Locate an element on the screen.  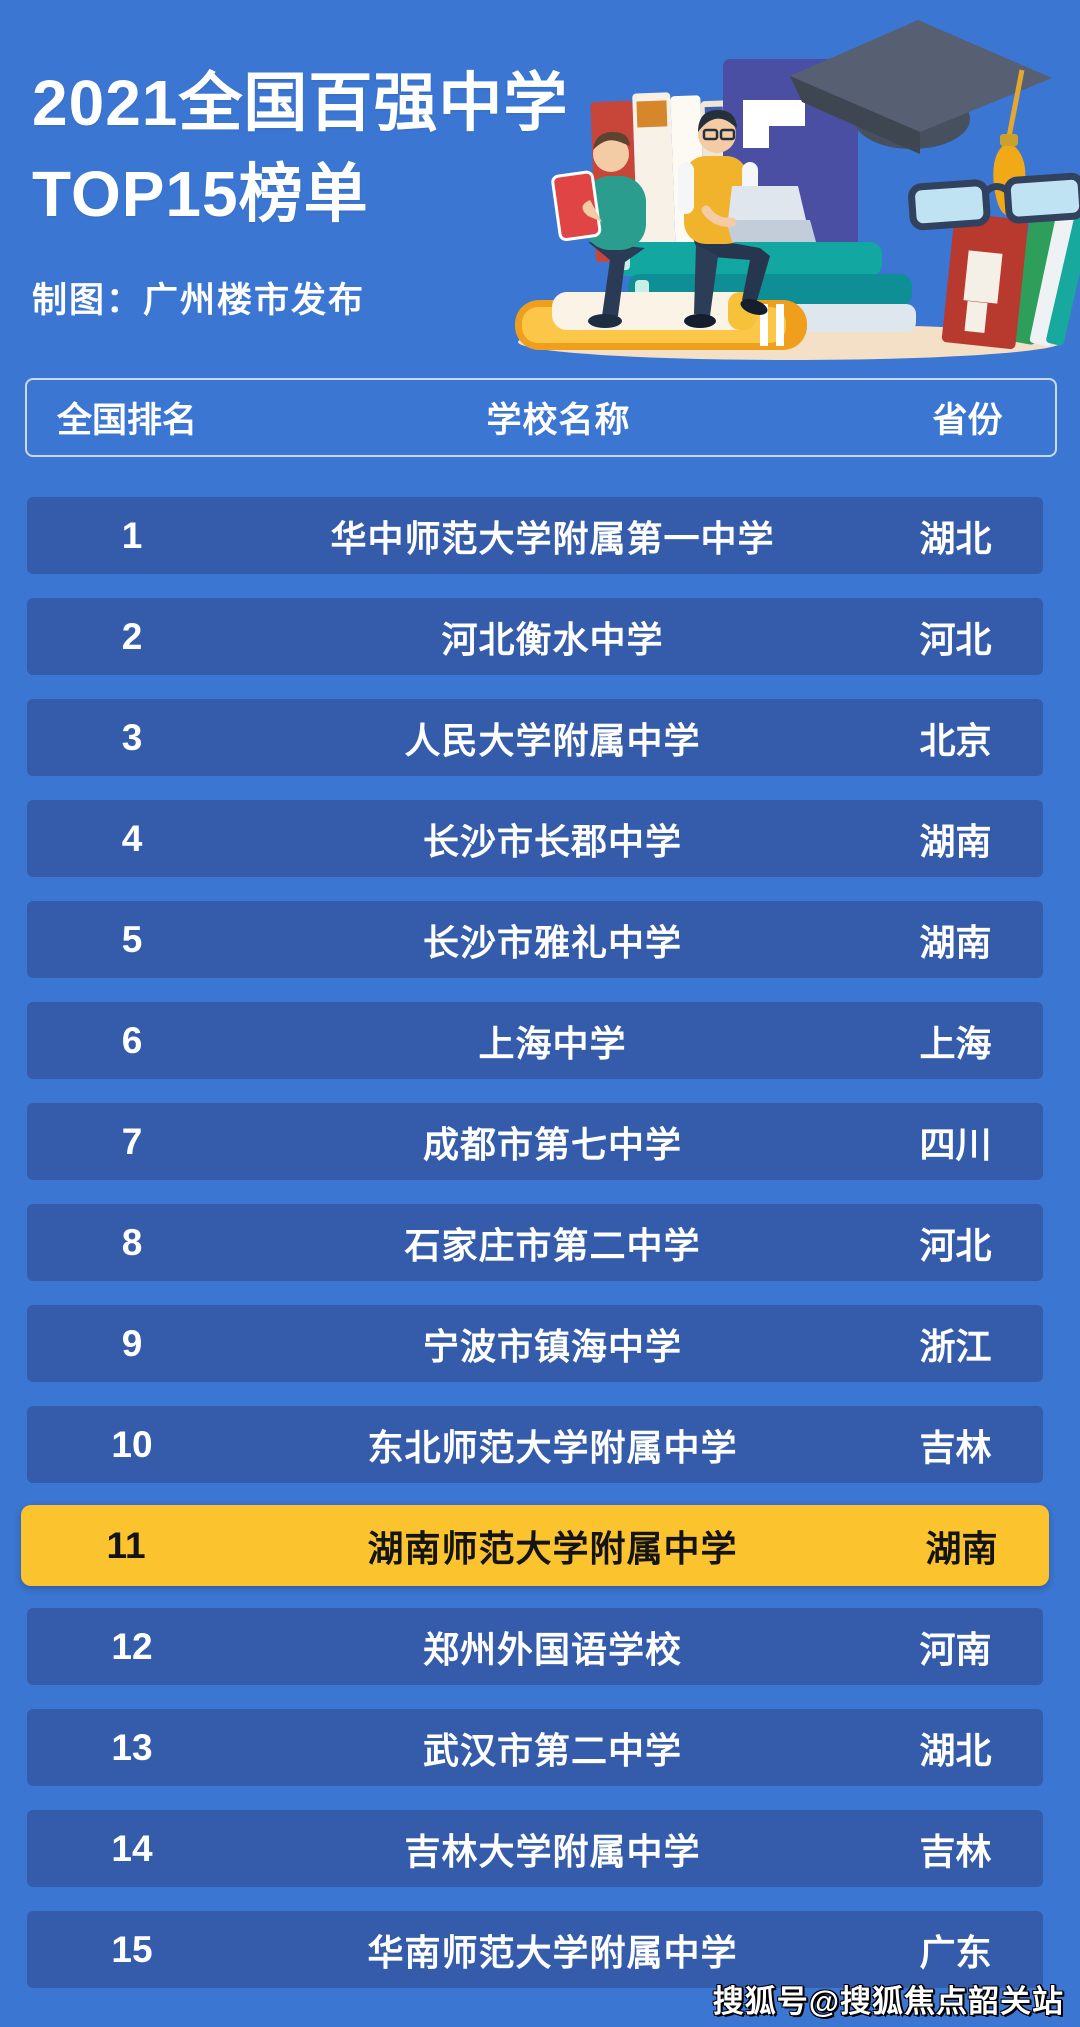
table-row: 4 长沙市长郡中学 湖南 is located at coordinates (535, 838).